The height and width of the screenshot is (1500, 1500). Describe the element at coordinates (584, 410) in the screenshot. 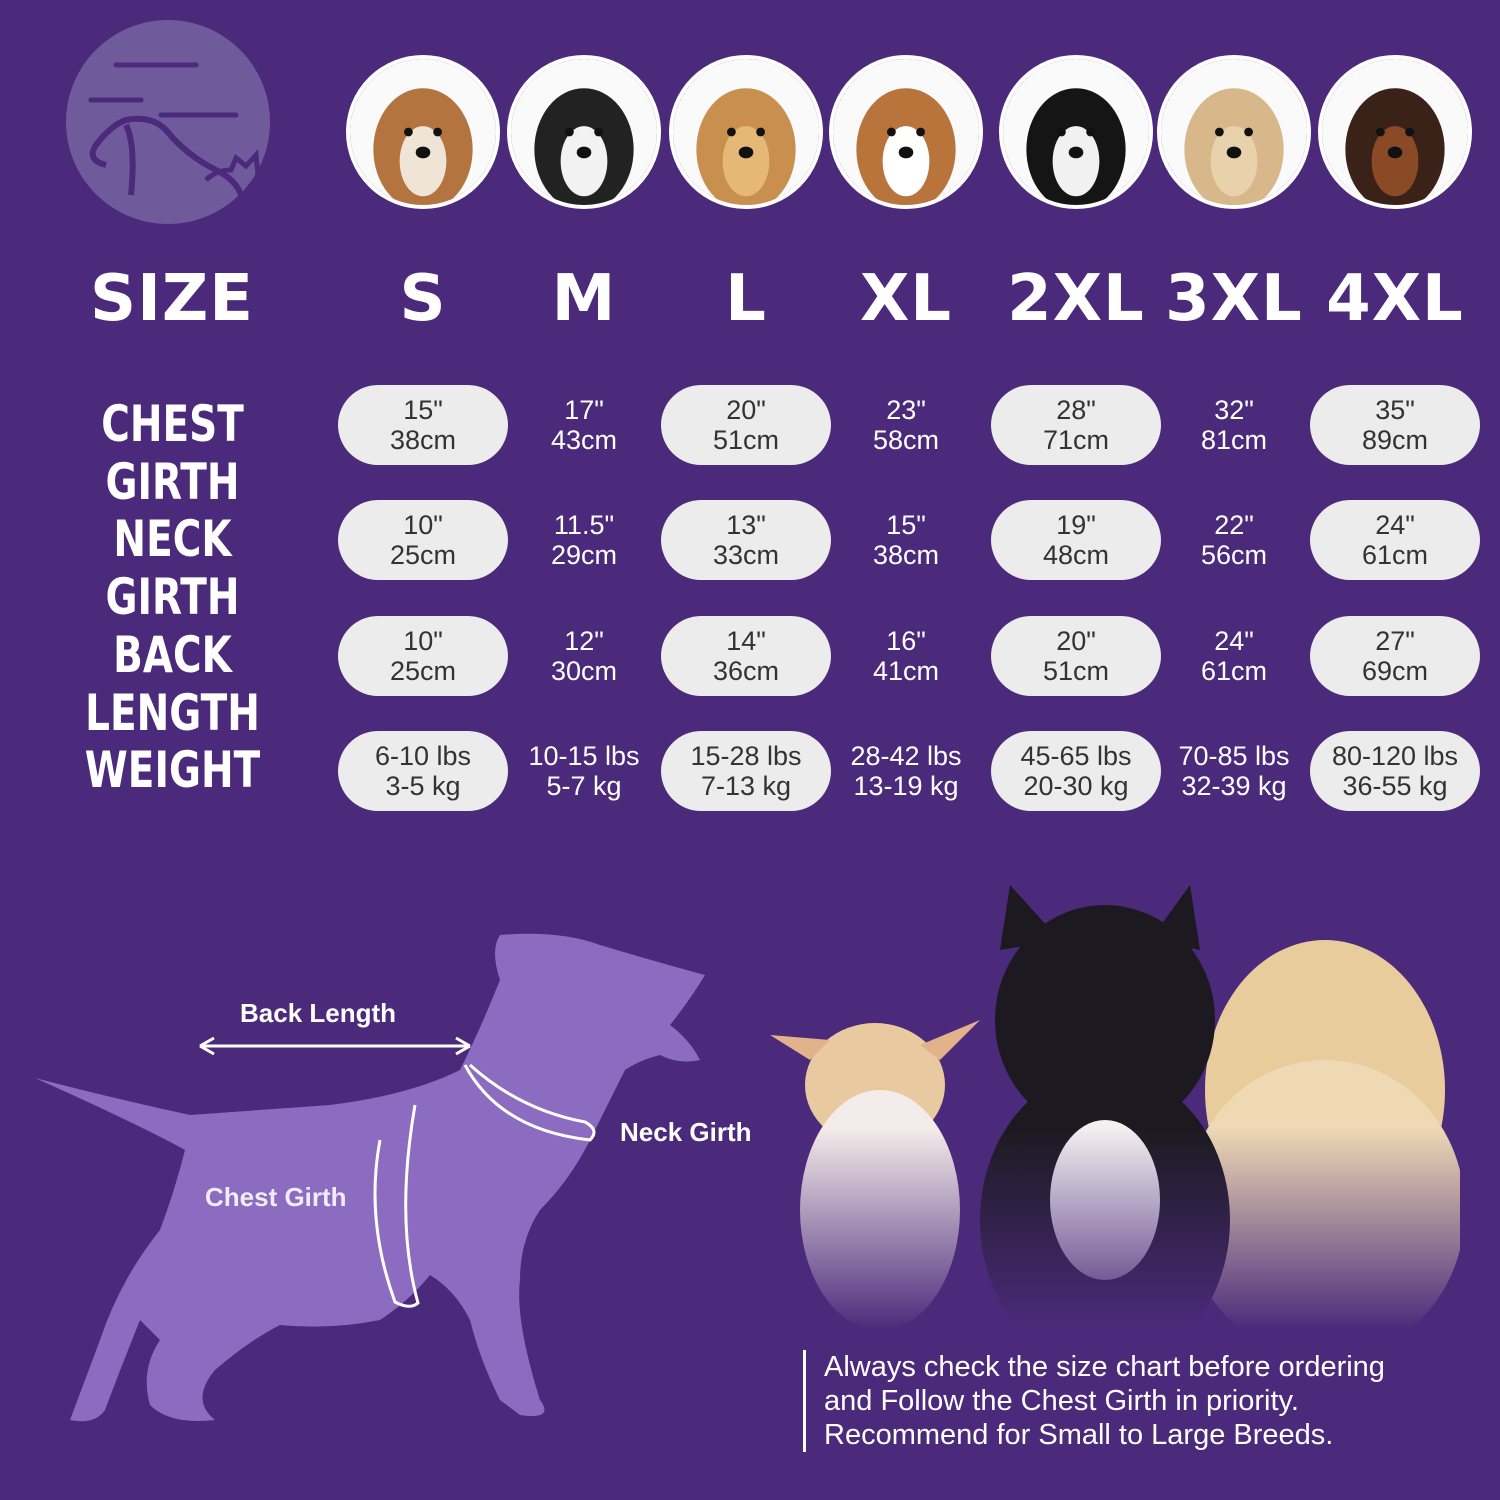

I see `cell-imperial: 17"` at that location.